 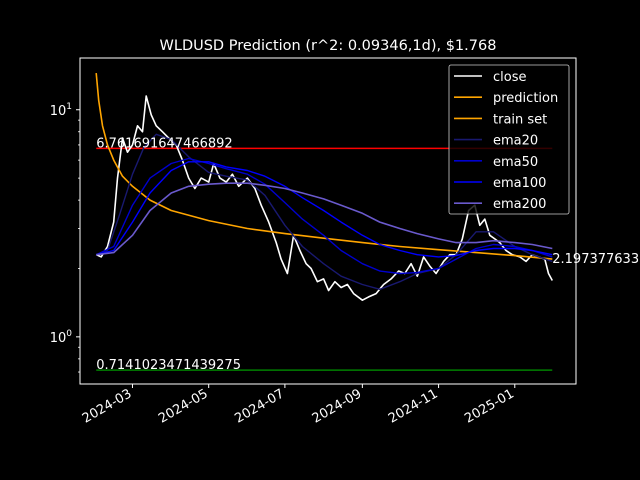 I want to click on legend-box, so click(x=509, y=139).